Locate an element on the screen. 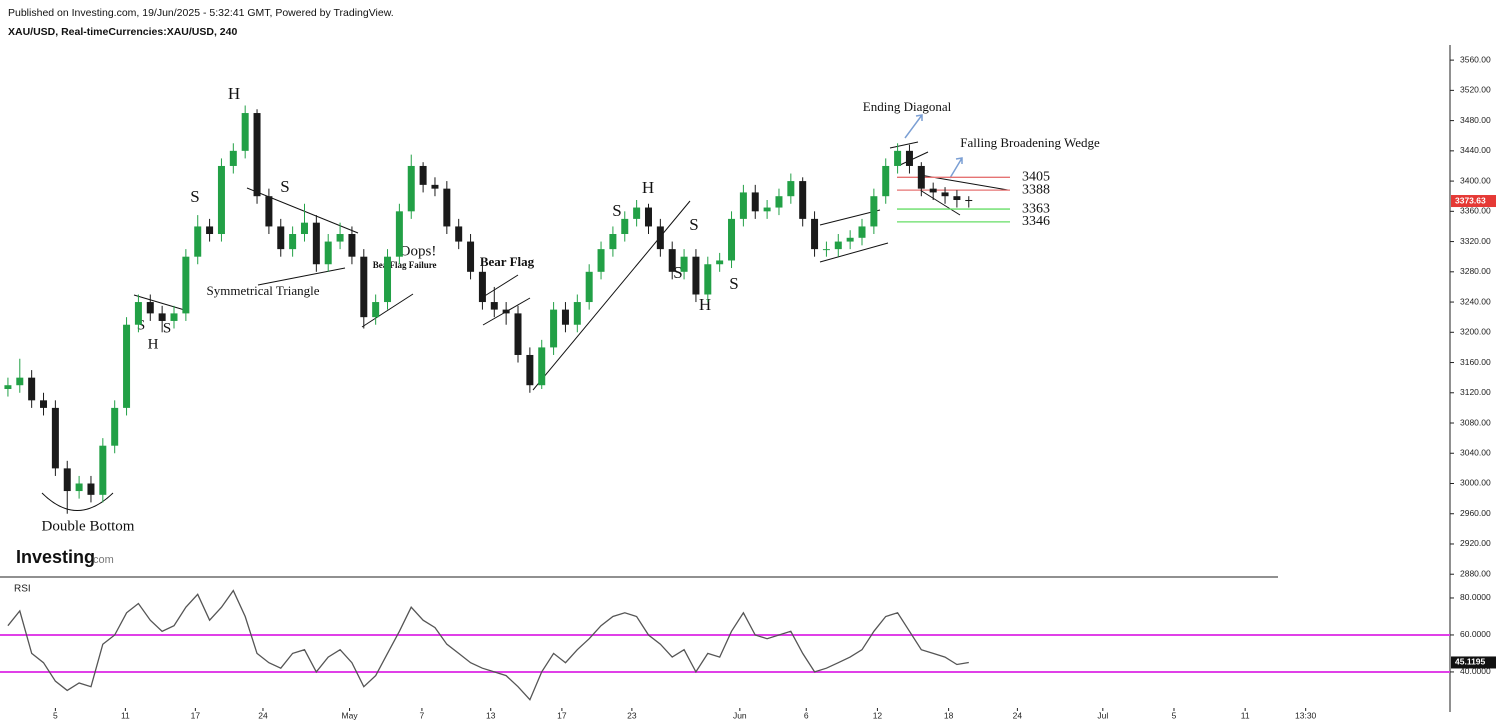 Image resolution: width=1500 pixels, height=724 pixels. rsi-title: RSI is located at coordinates (22, 589).